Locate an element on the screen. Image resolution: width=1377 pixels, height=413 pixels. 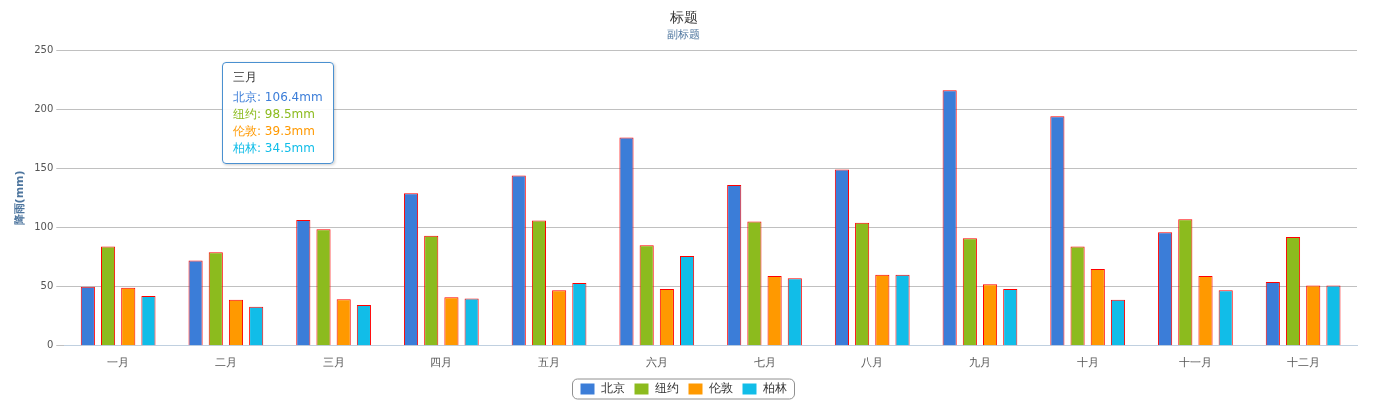
annotation: 三月 is located at coordinates (245, 77).